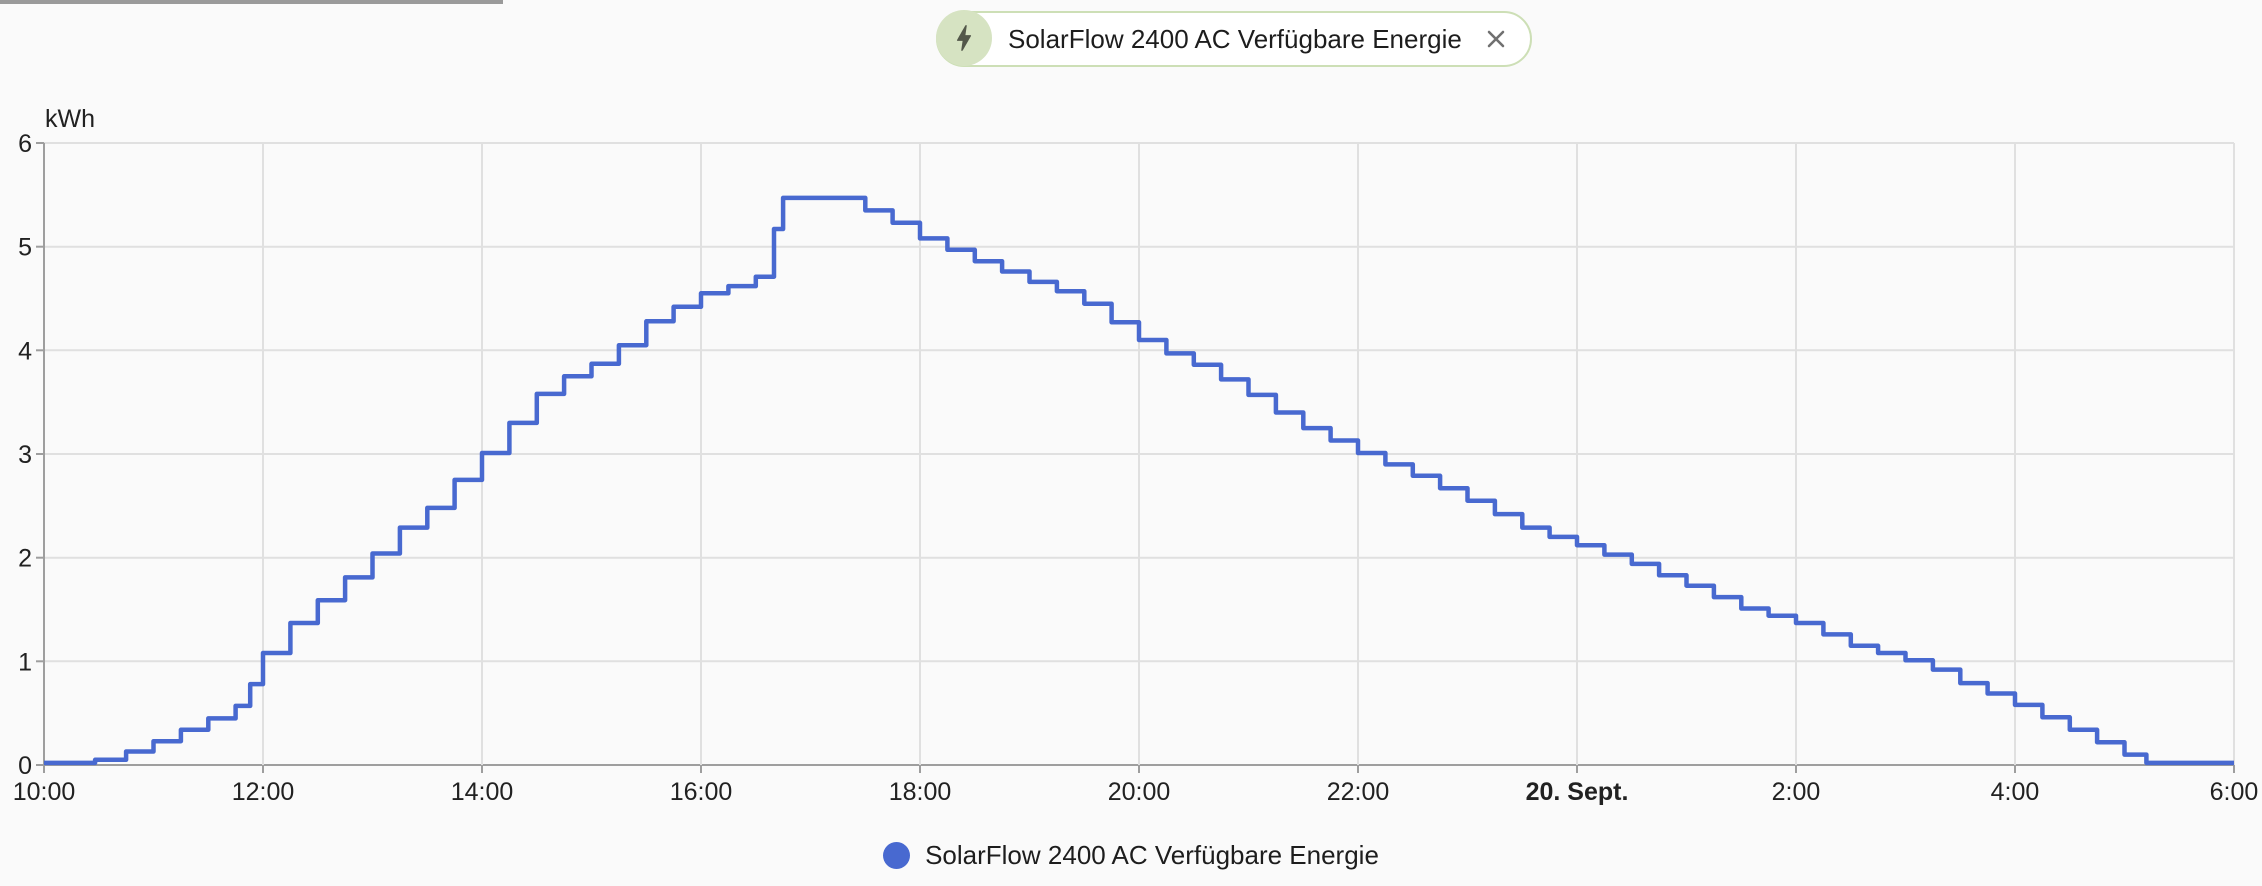  What do you see at coordinates (25, 144) in the screenshot?
I see `y-tick-label: 6` at bounding box center [25, 144].